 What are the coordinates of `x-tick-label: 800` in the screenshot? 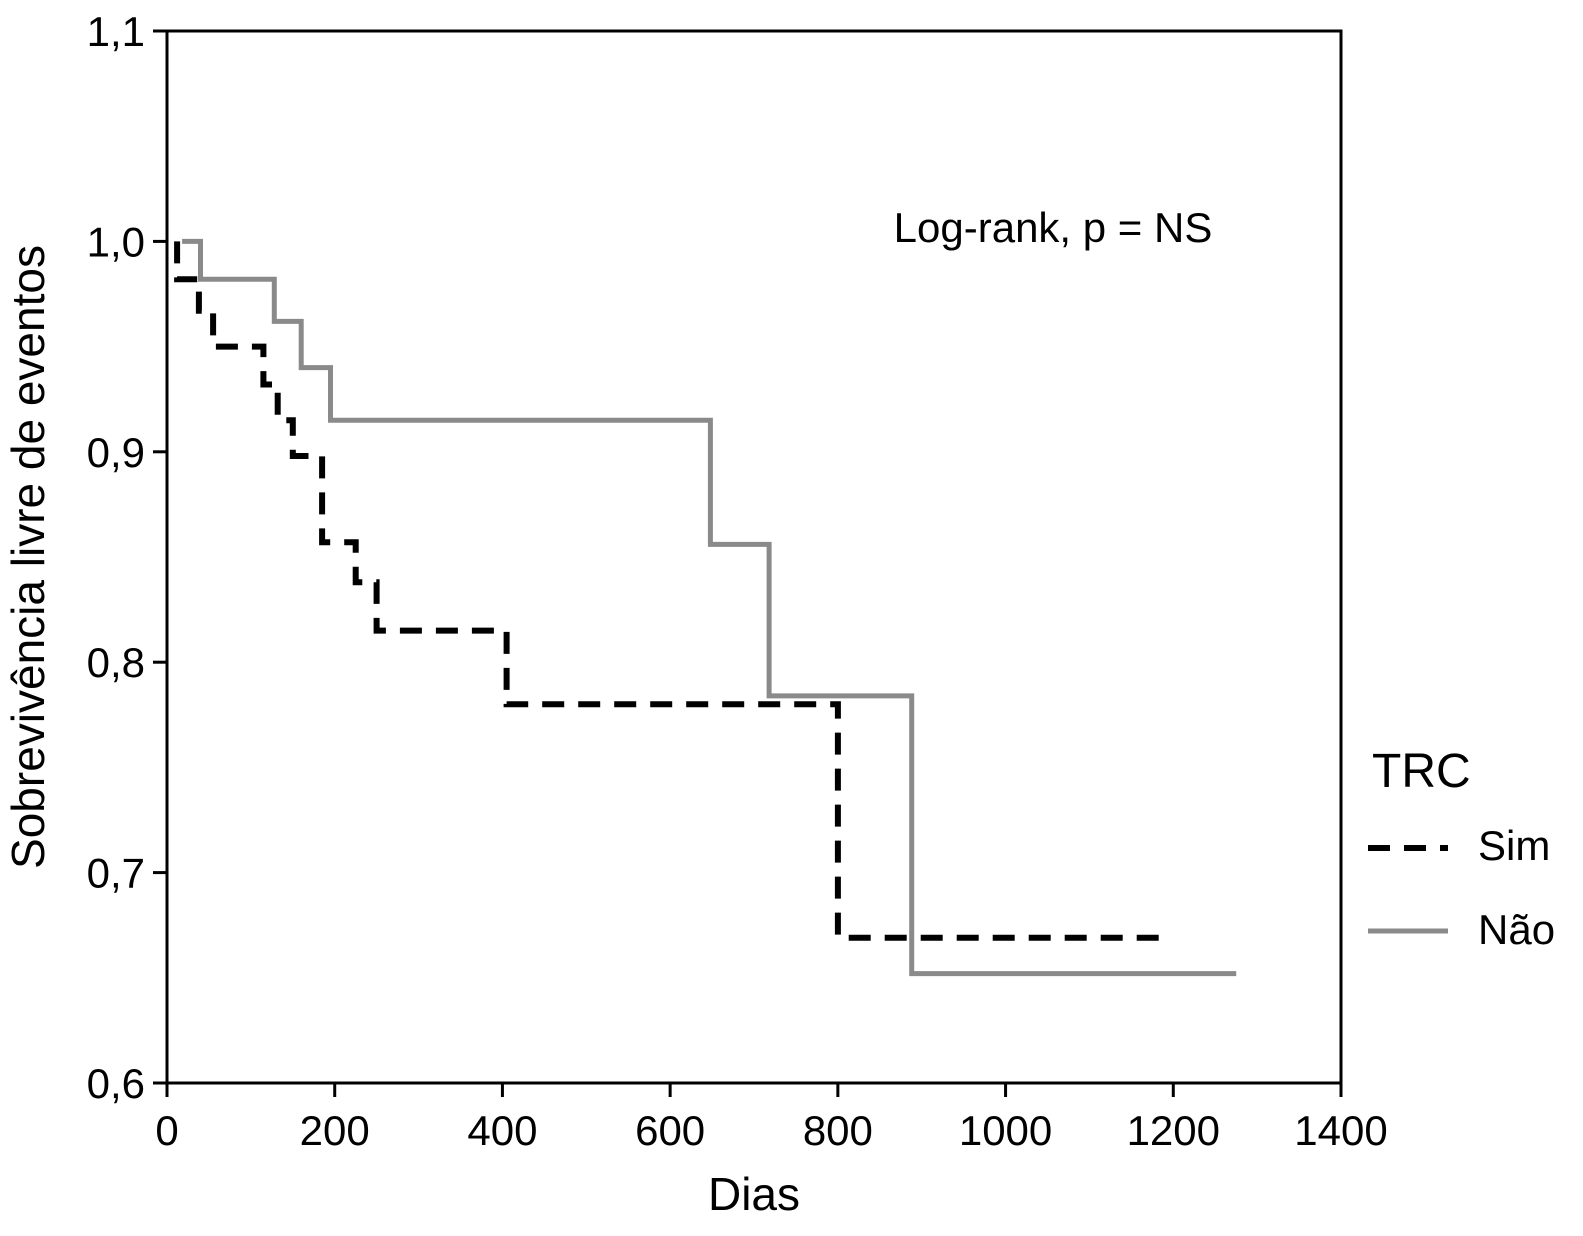 It's located at (838, 1130).